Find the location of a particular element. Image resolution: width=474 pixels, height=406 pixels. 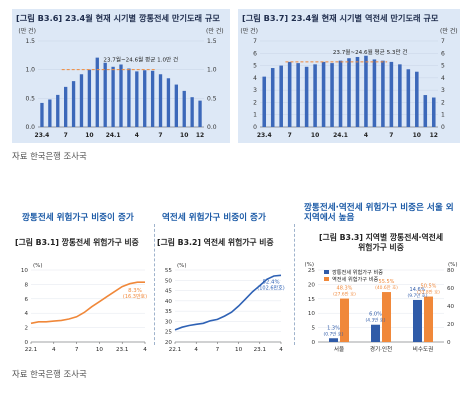

b33-ytick-right: 20 is located at coordinates (451, 325).